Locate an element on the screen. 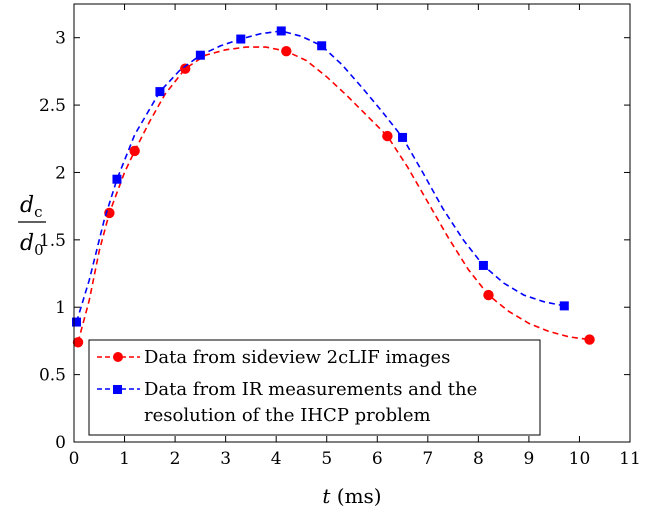  legend-box is located at coordinates (314, 387).